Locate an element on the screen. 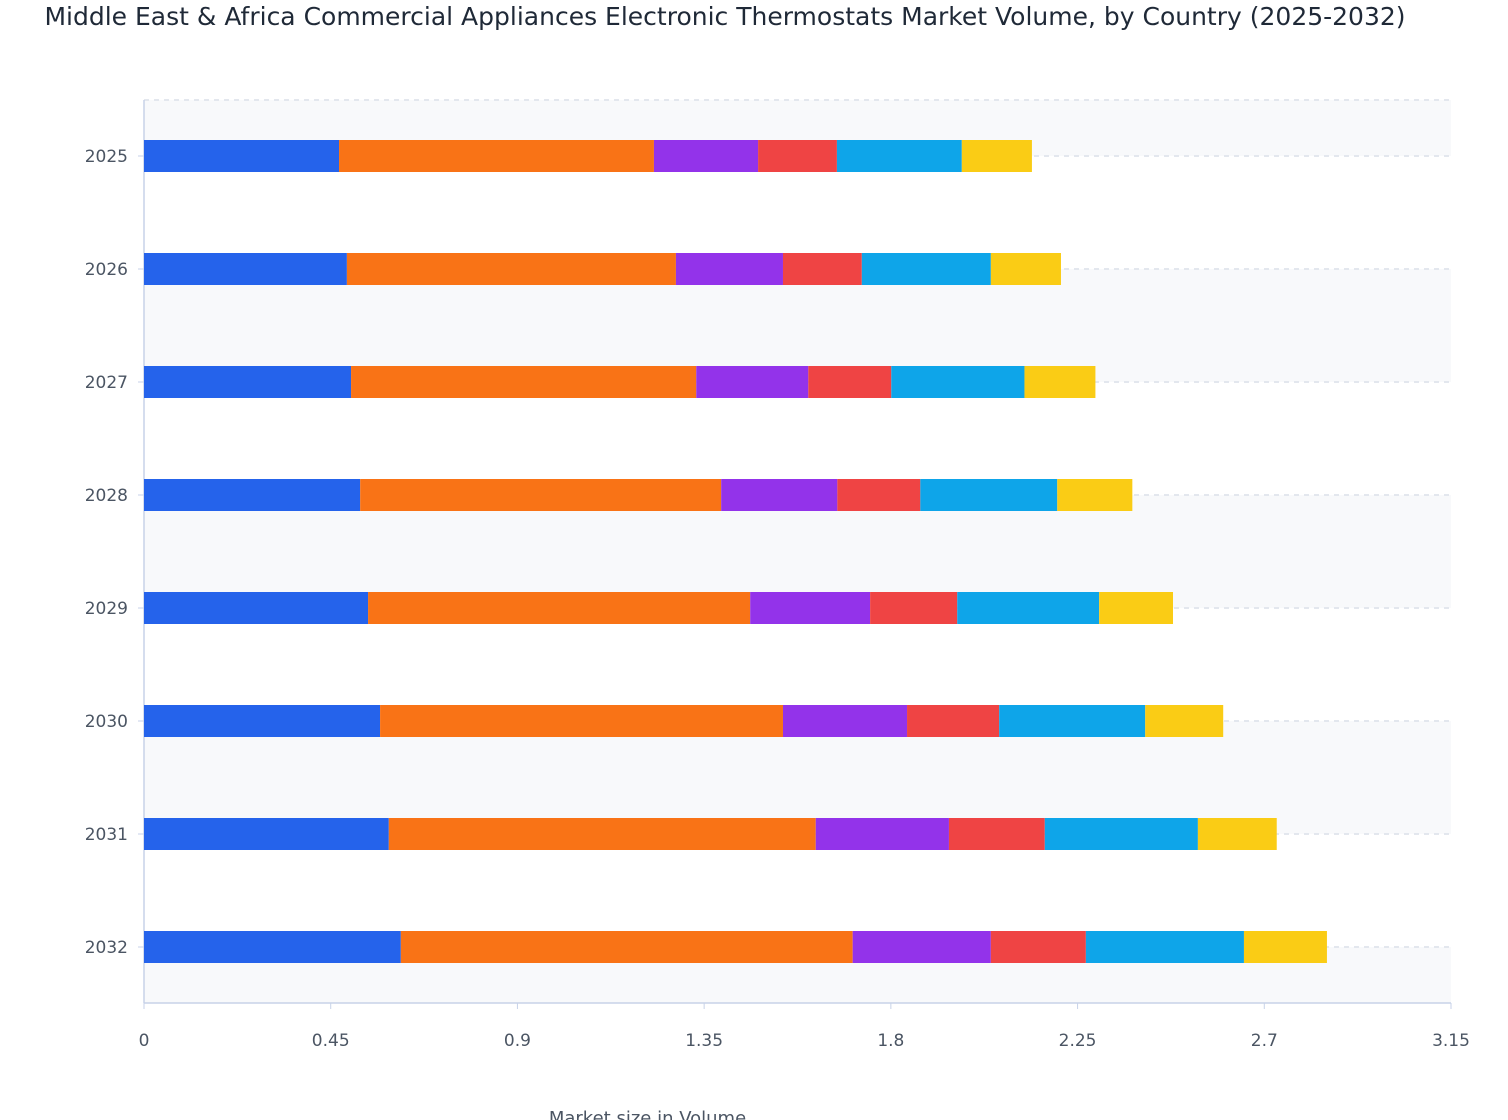 The width and height of the screenshot is (1508, 1120). bar-segment-2031-s2 is located at coordinates (602, 834).